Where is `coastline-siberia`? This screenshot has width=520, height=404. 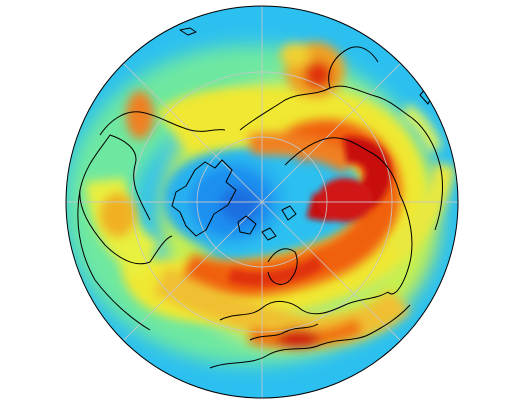
coastline-siberia is located at coordinates (342, 166).